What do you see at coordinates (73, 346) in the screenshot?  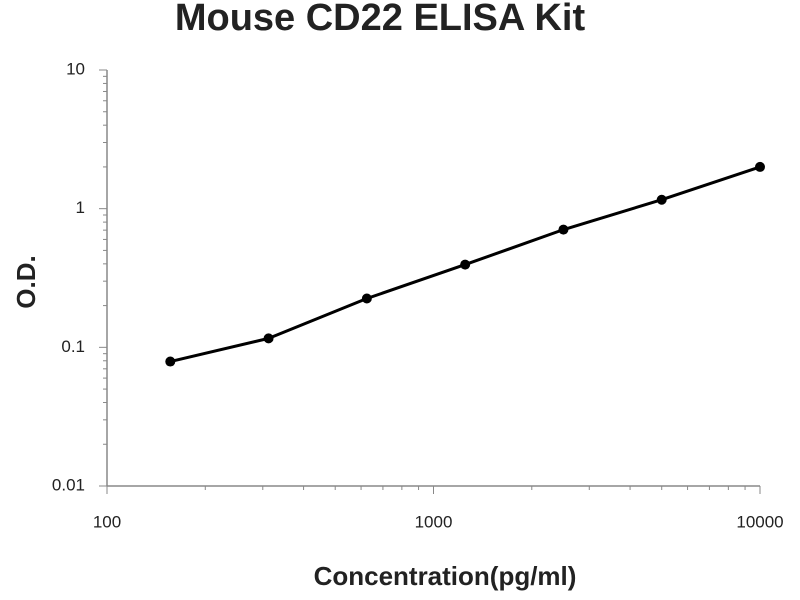 I see `y-tick-label: 0.1` at bounding box center [73, 346].